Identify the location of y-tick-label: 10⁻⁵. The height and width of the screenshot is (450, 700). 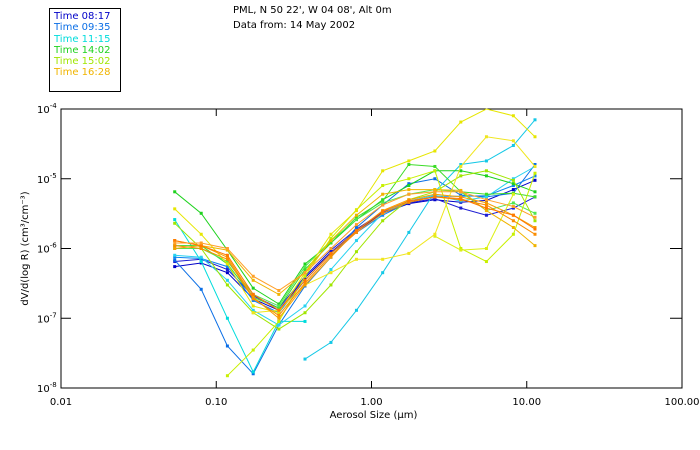
(47, 179).